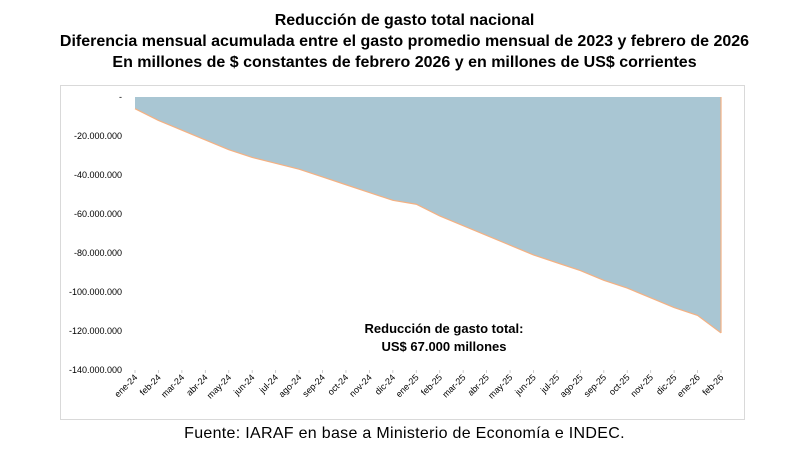 This screenshot has height=475, width=809. I want to click on x-tick-label: may-25, so click(500, 386).